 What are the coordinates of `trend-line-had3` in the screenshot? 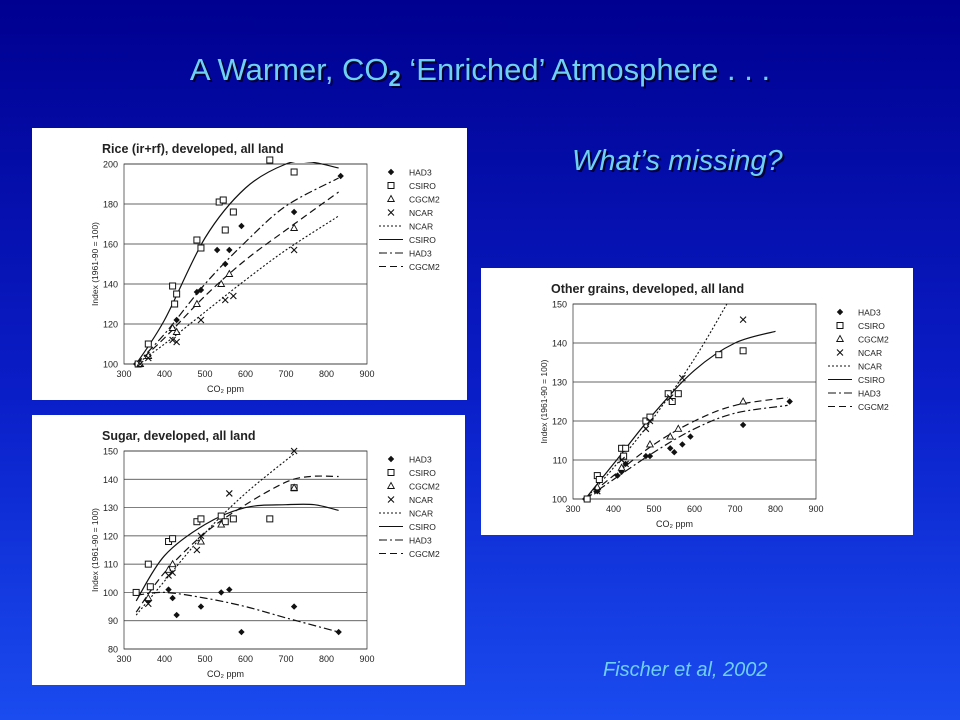 It's located at (686, 451).